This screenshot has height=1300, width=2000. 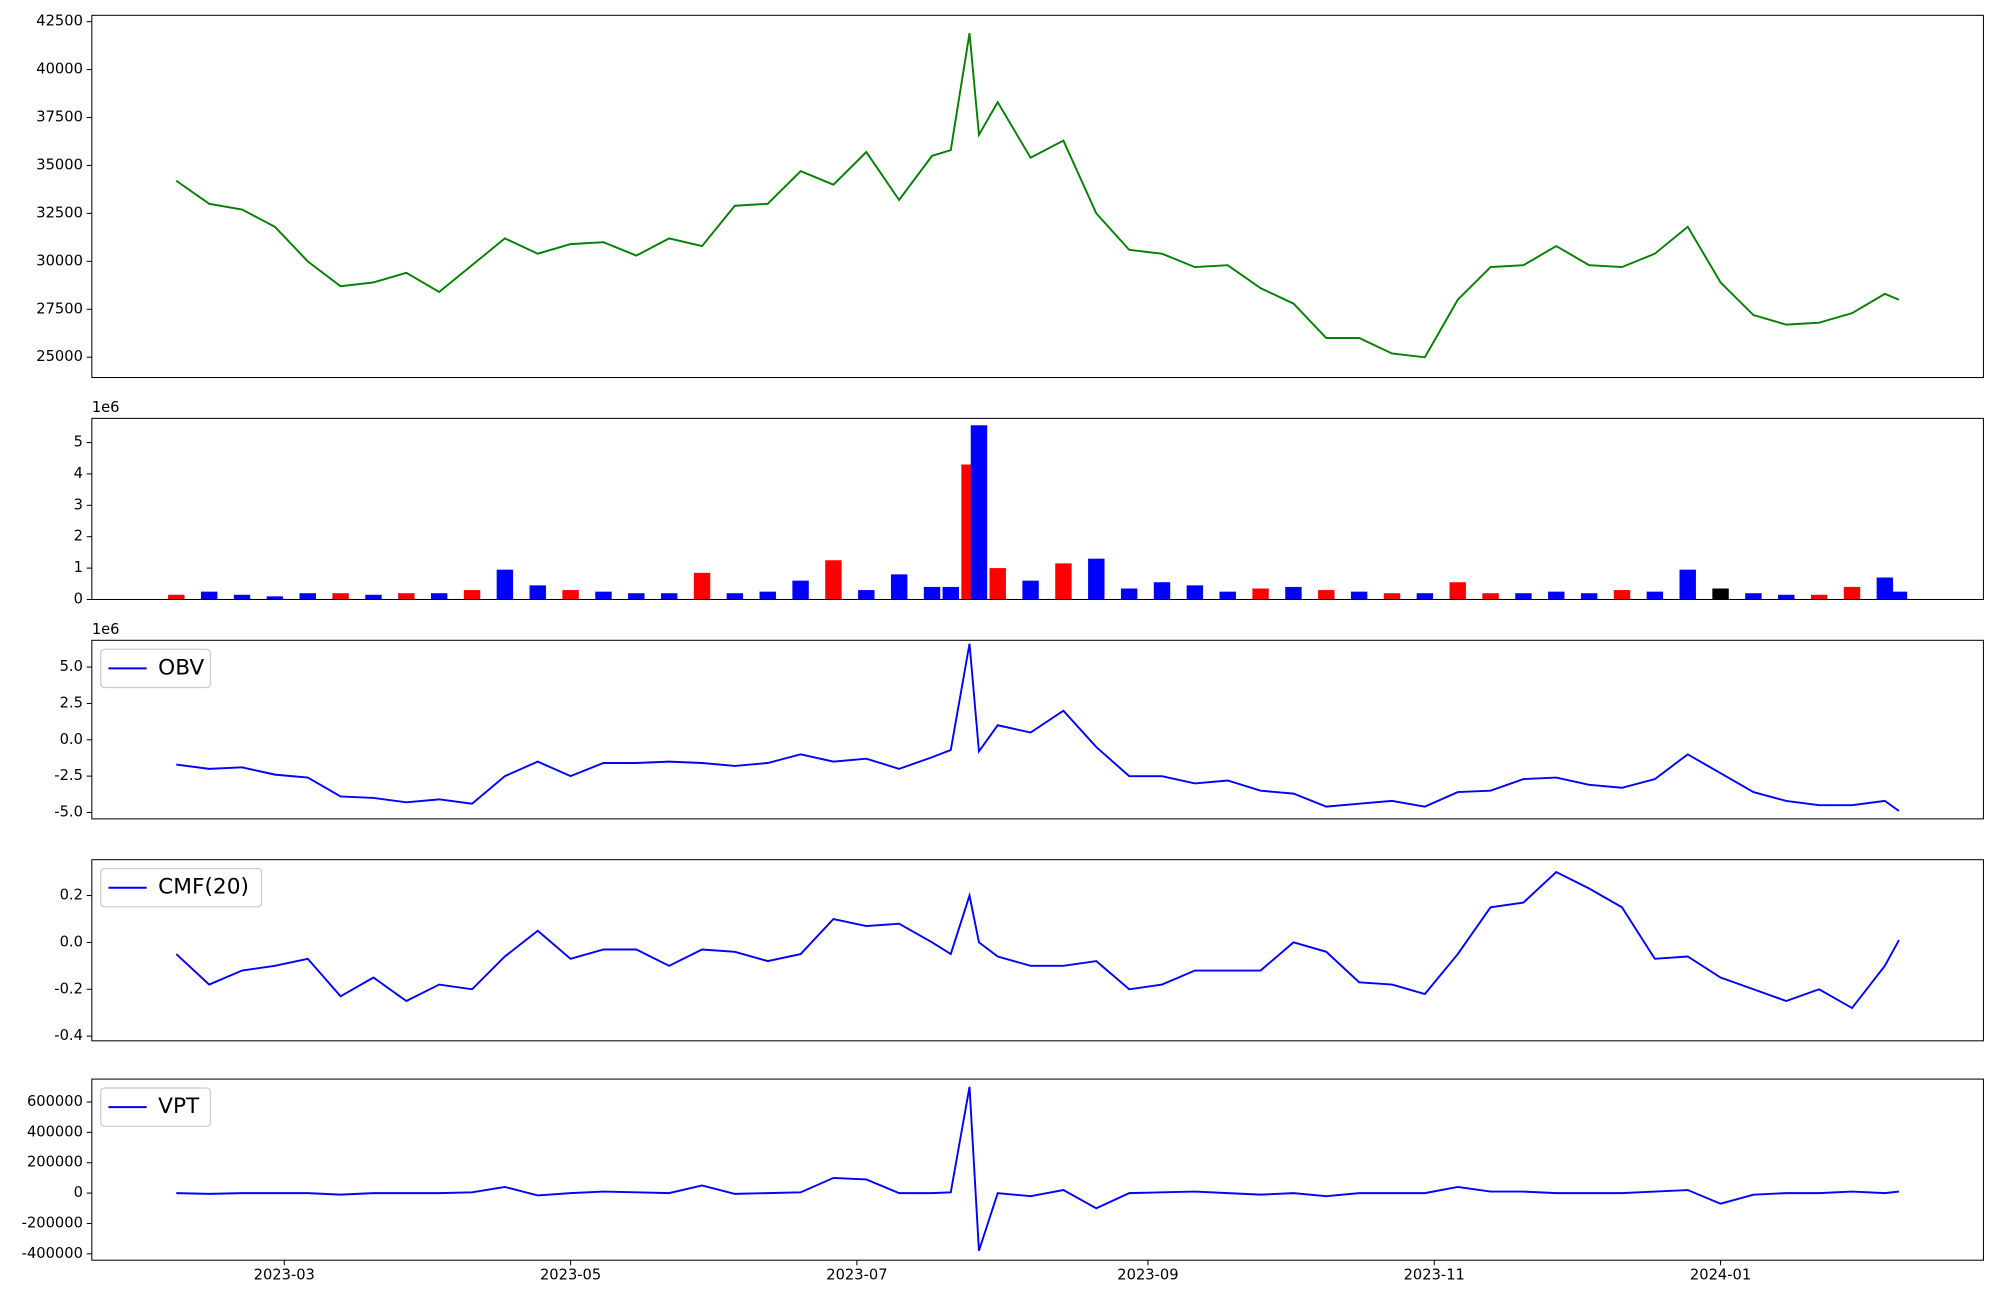 I want to click on y-tick-label: -0.4, so click(x=68, y=1035).